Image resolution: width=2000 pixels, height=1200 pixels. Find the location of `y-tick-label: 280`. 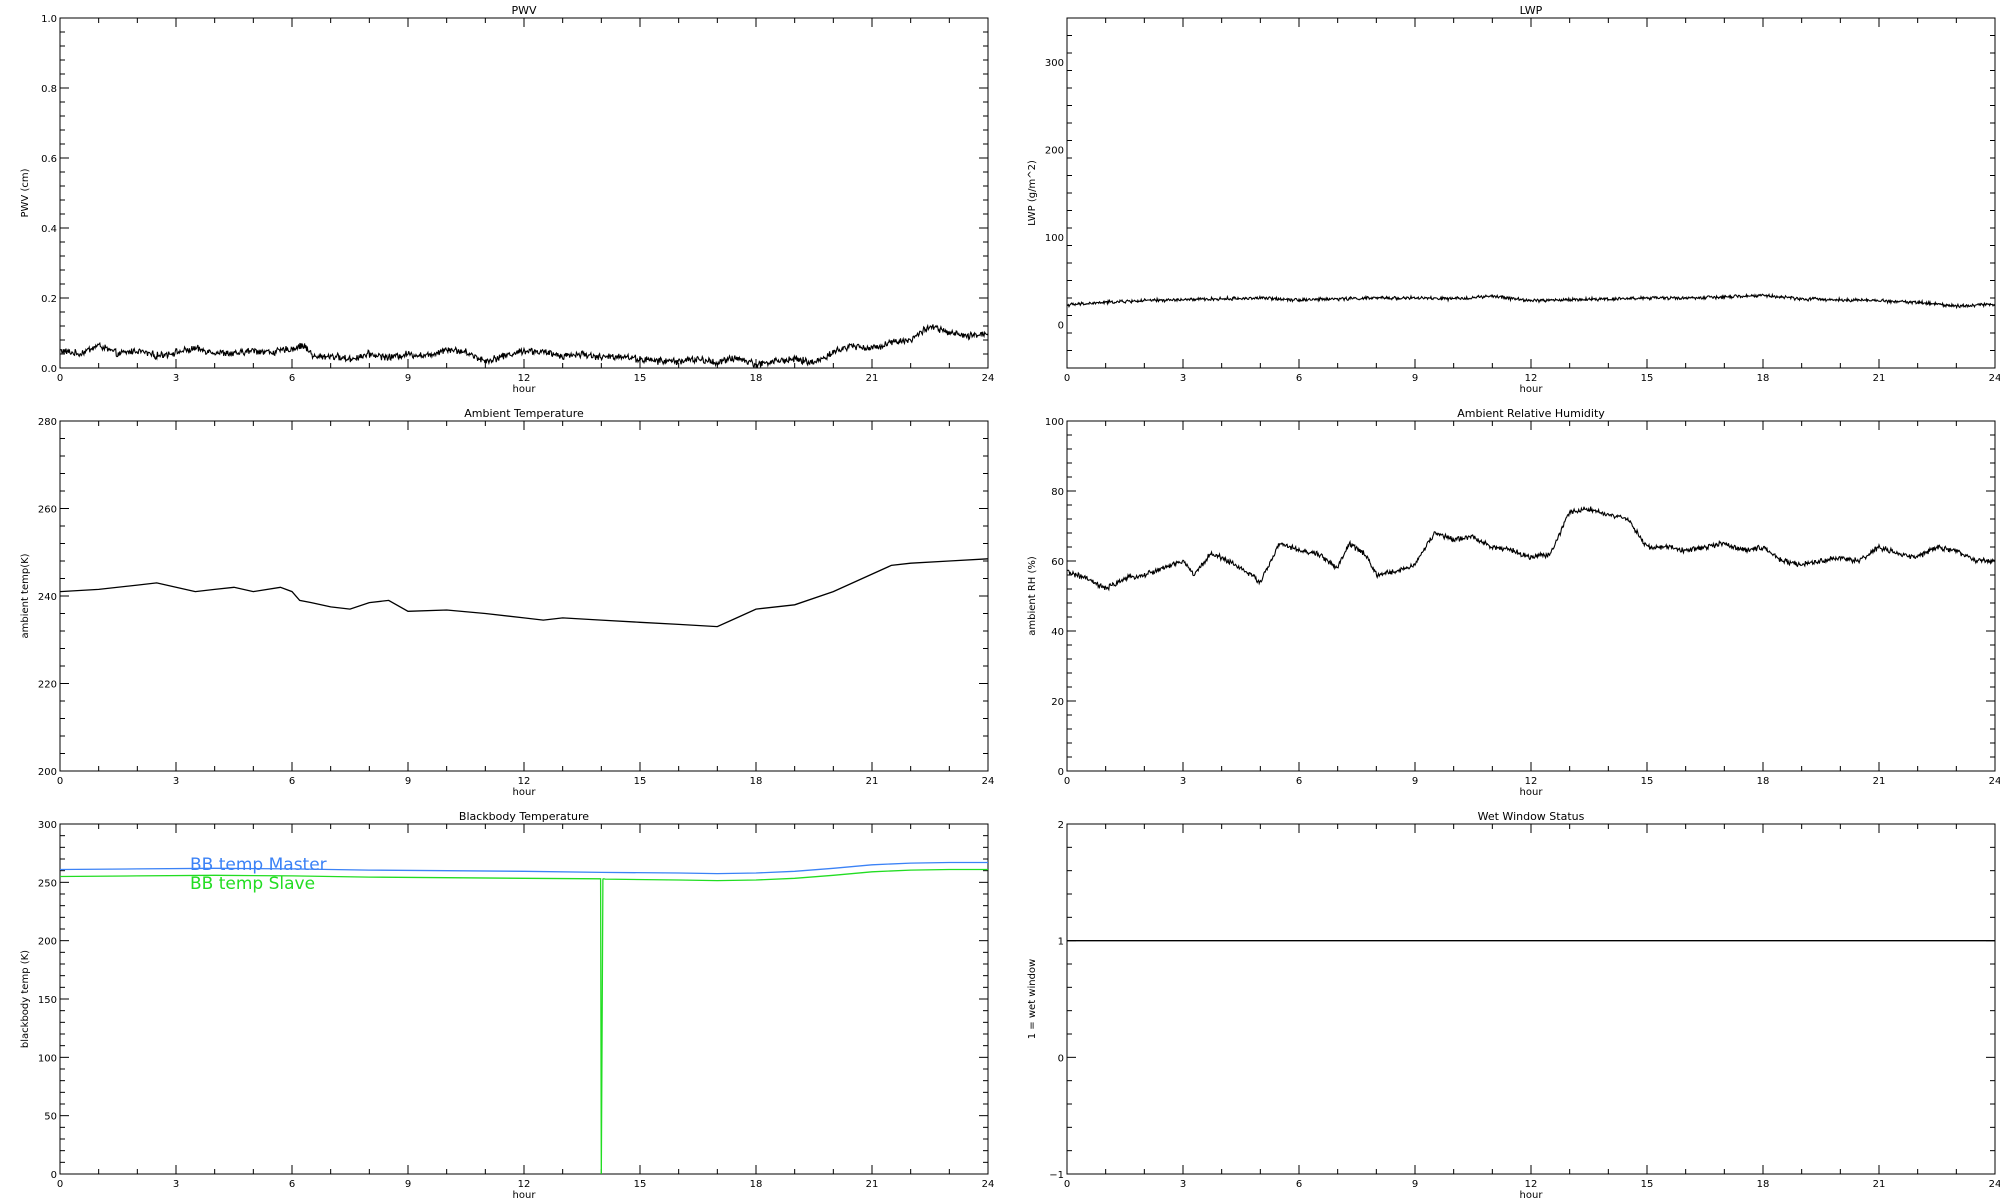

y-tick-label: 280 is located at coordinates (47, 422).